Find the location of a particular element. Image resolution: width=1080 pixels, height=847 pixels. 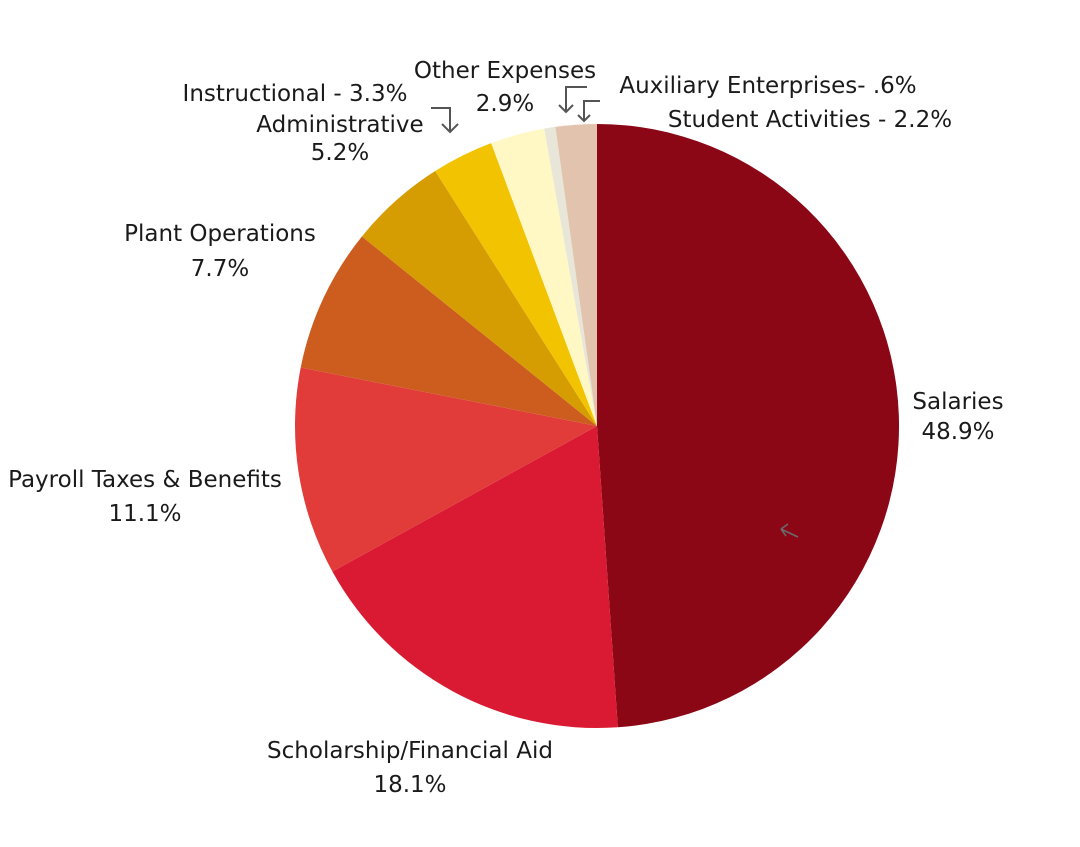

cursor-arrow-icon is located at coordinates (789, 530).